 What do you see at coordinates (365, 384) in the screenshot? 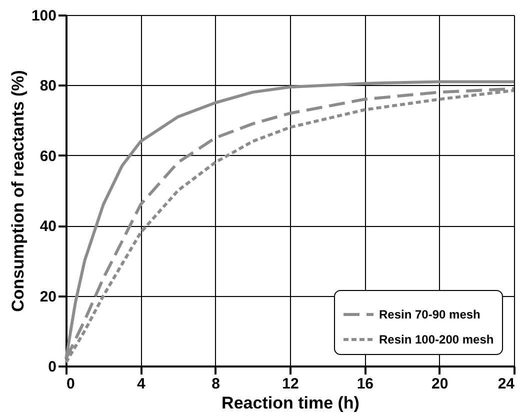
I see `x-tick-label: 16` at bounding box center [365, 384].